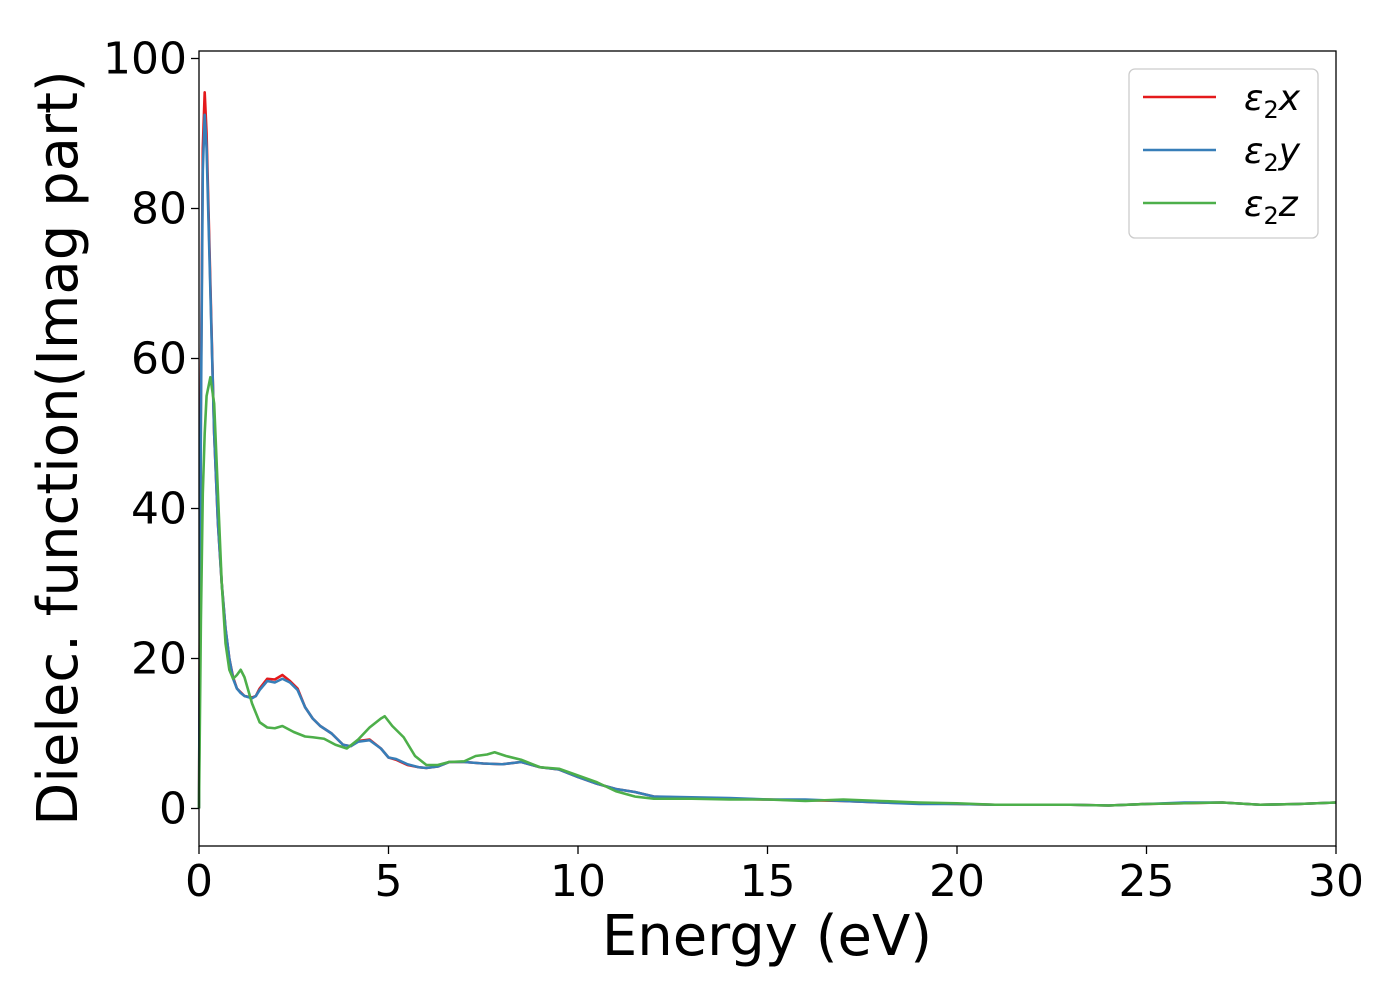 The width and height of the screenshot is (1400, 1000). What do you see at coordinates (159, 509) in the screenshot?
I see `y-tick-label: 40` at bounding box center [159, 509].